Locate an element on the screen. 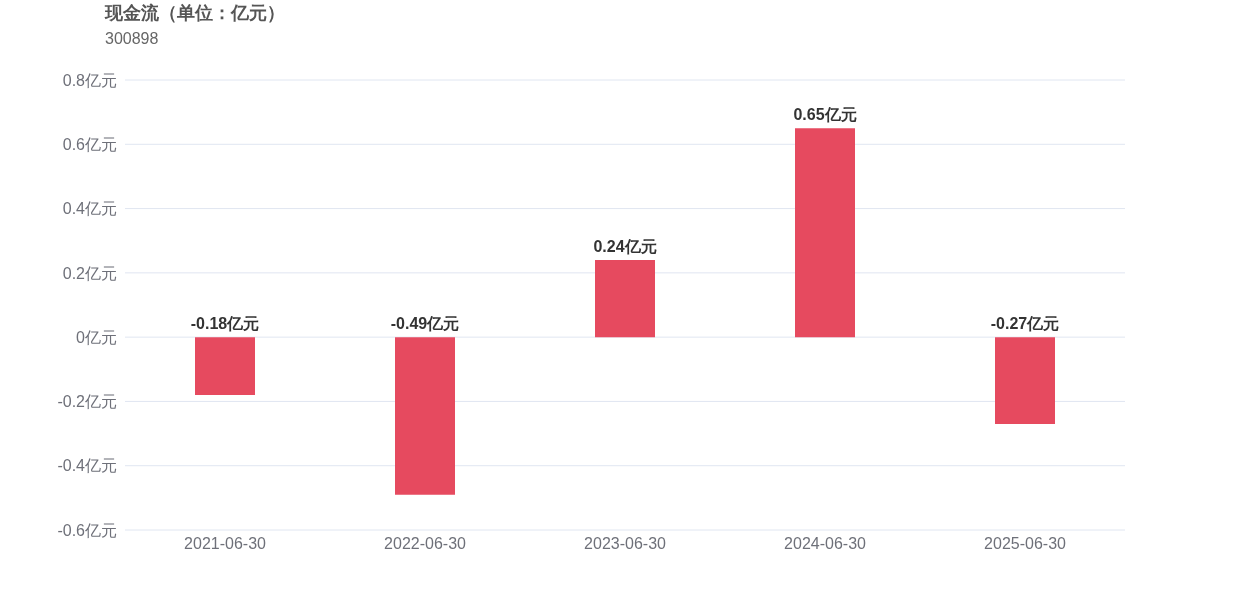 The height and width of the screenshot is (600, 1250). x-tick-label: 2023-06-30 is located at coordinates (625, 544).